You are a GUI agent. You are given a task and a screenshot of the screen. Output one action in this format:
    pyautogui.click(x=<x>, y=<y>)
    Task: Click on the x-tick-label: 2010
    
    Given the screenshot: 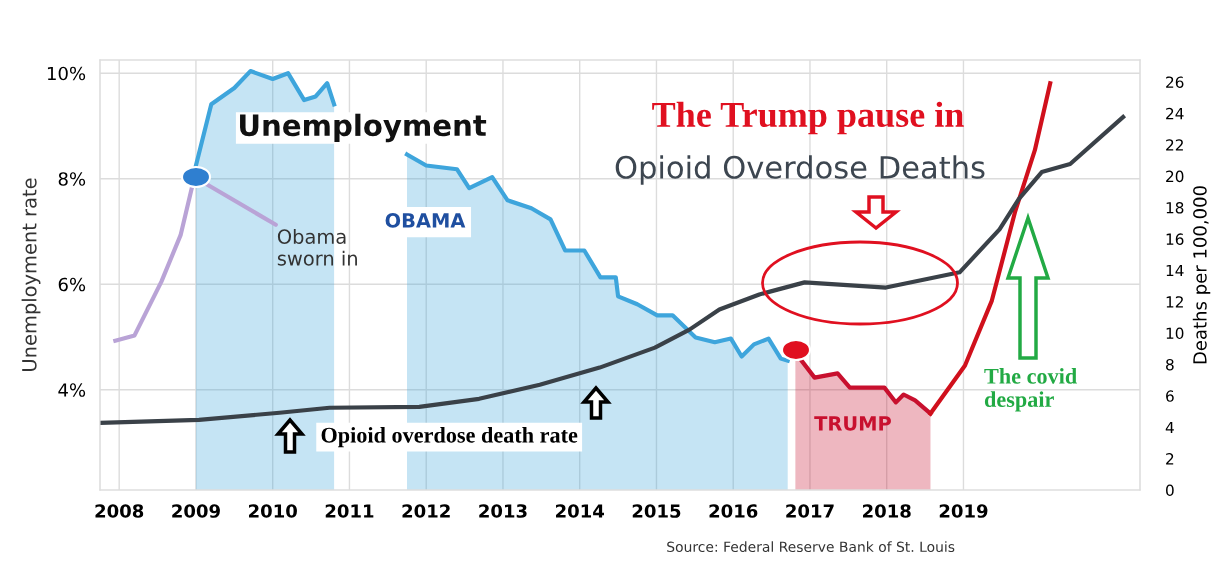 What is the action you would take?
    pyautogui.click(x=273, y=511)
    